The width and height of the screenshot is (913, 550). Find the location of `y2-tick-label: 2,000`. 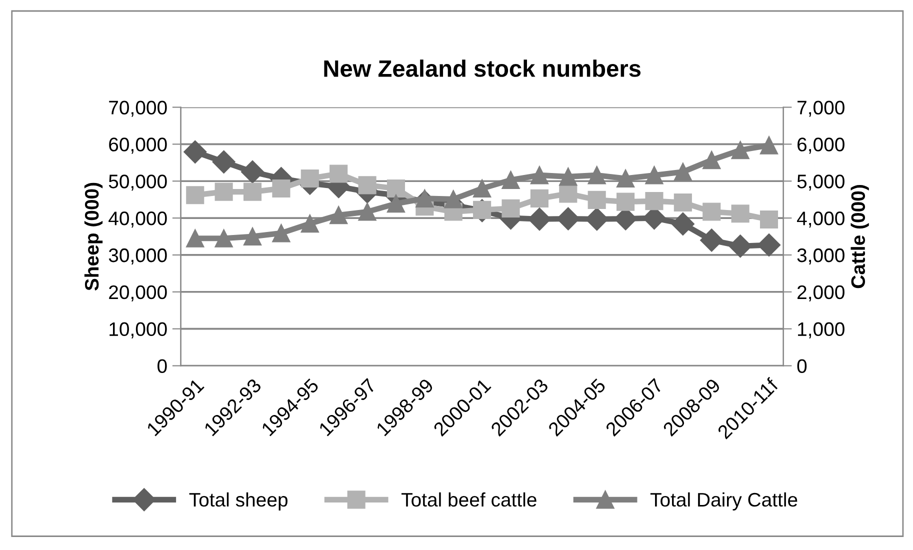

y2-tick-label: 2,000 is located at coordinates (821, 293).